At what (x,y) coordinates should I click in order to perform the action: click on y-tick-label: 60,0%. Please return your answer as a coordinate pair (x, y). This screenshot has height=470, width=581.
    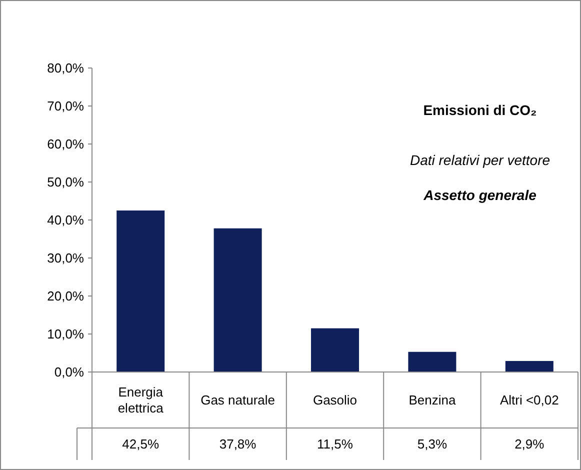
    Looking at the image, I should click on (65, 144).